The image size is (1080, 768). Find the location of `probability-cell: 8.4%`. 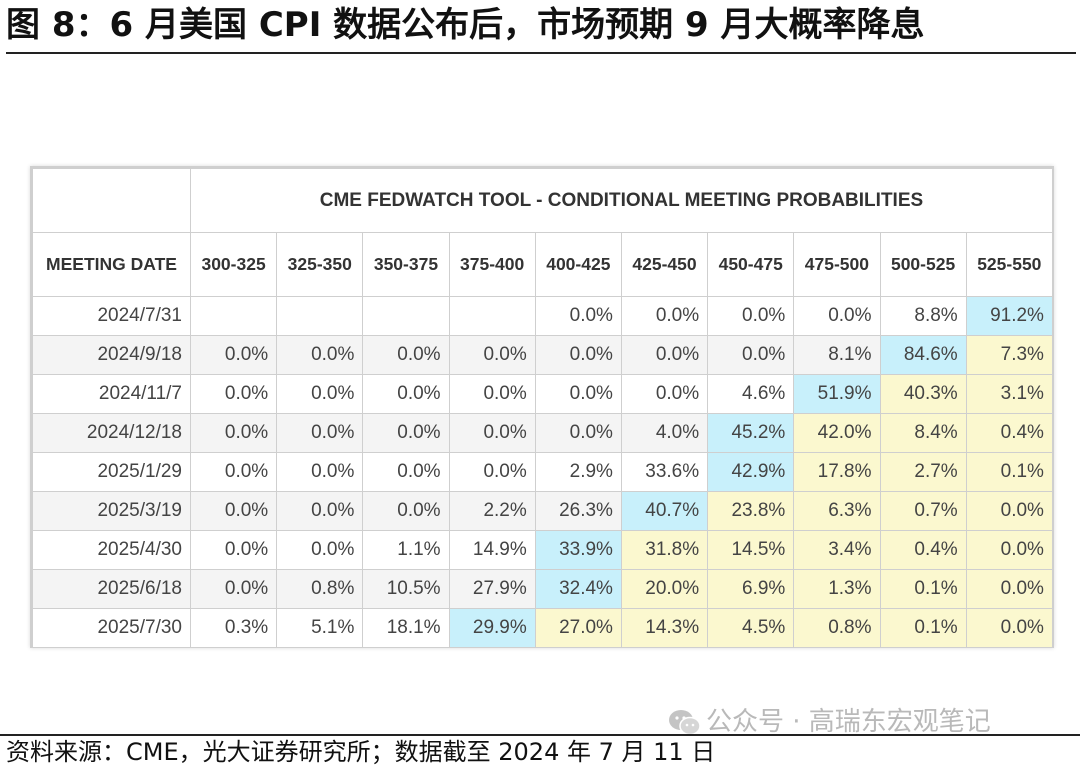

probability-cell: 8.4% is located at coordinates (923, 433).